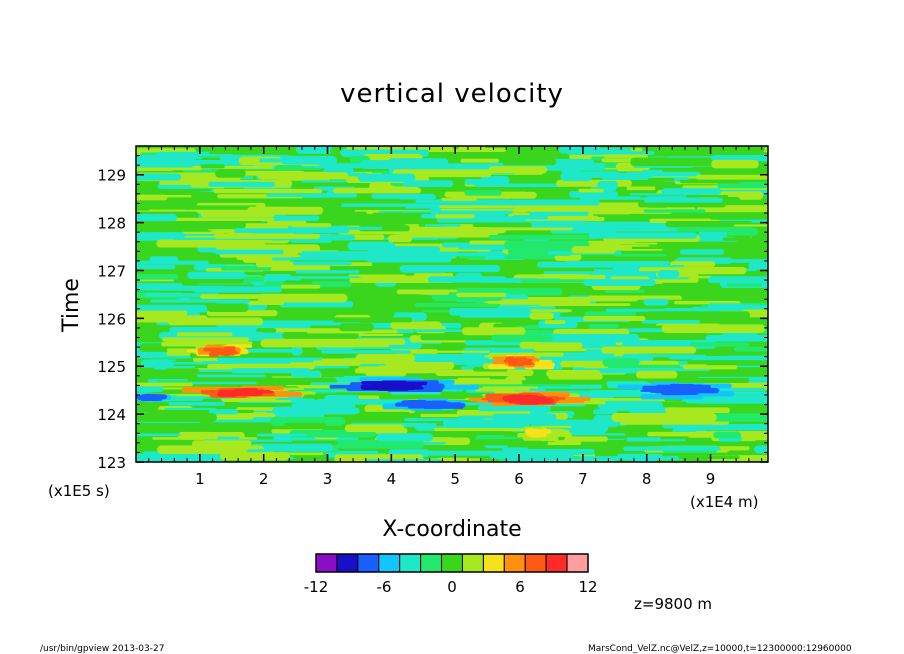 The height and width of the screenshot is (654, 904). Describe the element at coordinates (111, 176) in the screenshot. I see `y-tick-label: 129` at that location.